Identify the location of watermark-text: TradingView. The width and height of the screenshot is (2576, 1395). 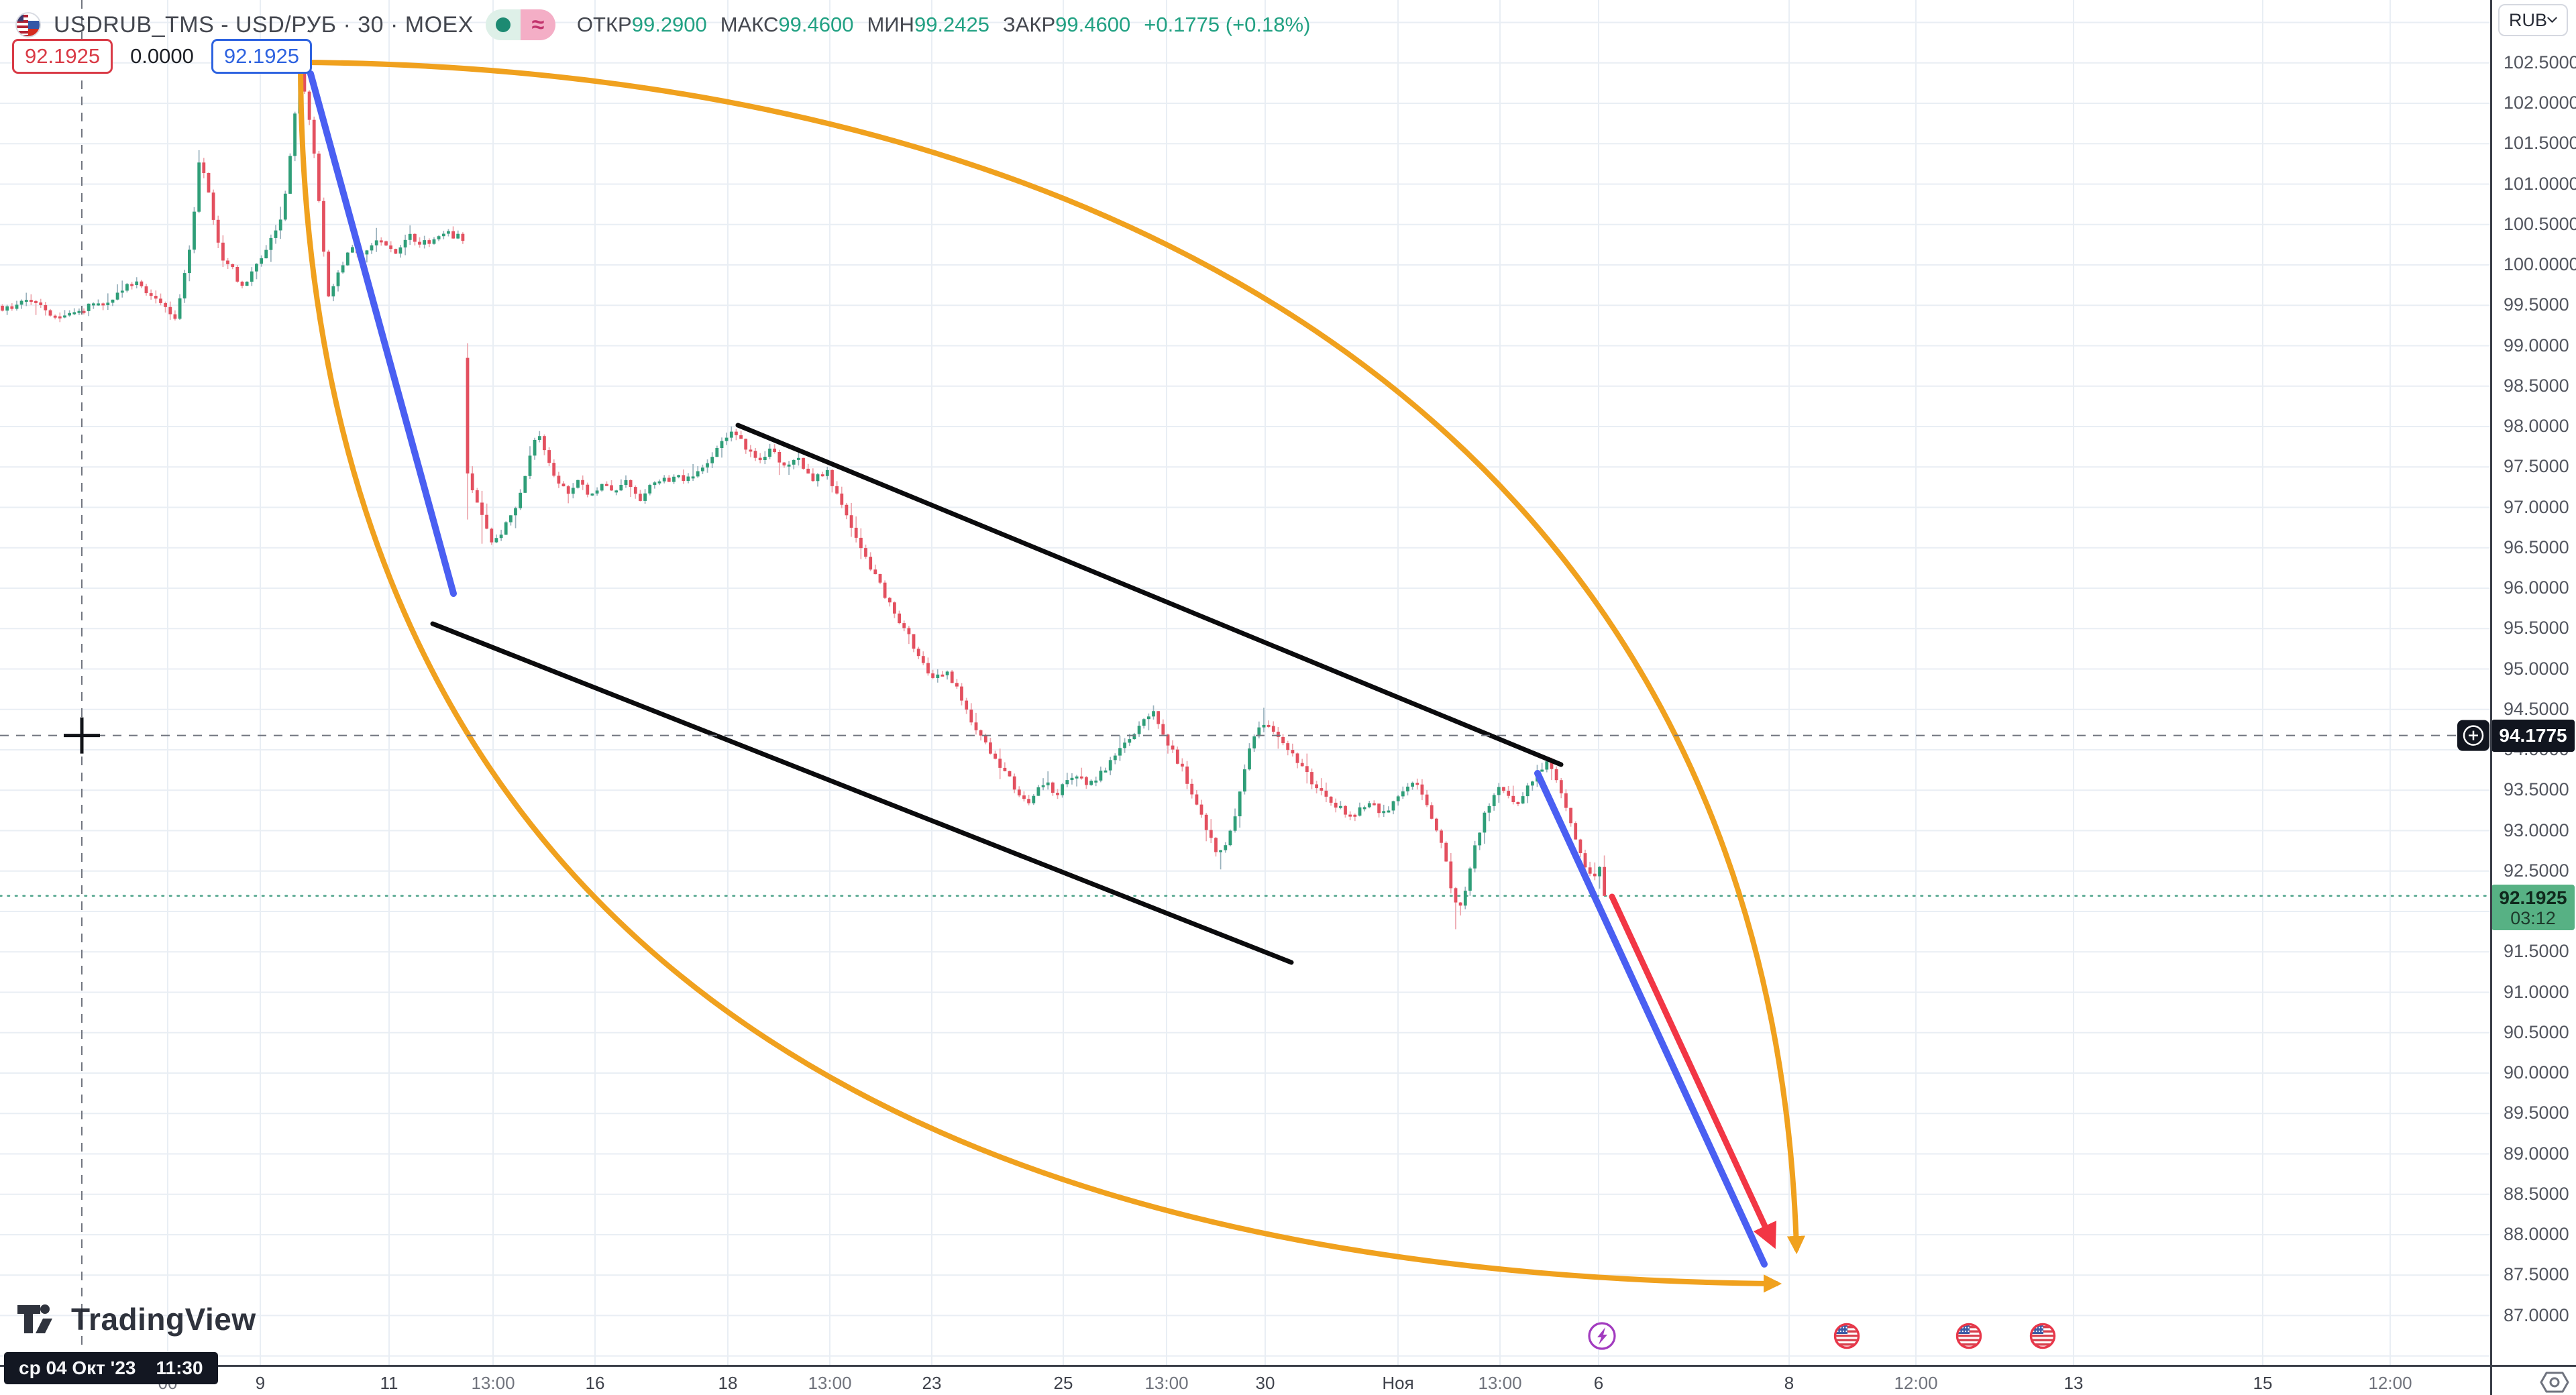
(163, 1319).